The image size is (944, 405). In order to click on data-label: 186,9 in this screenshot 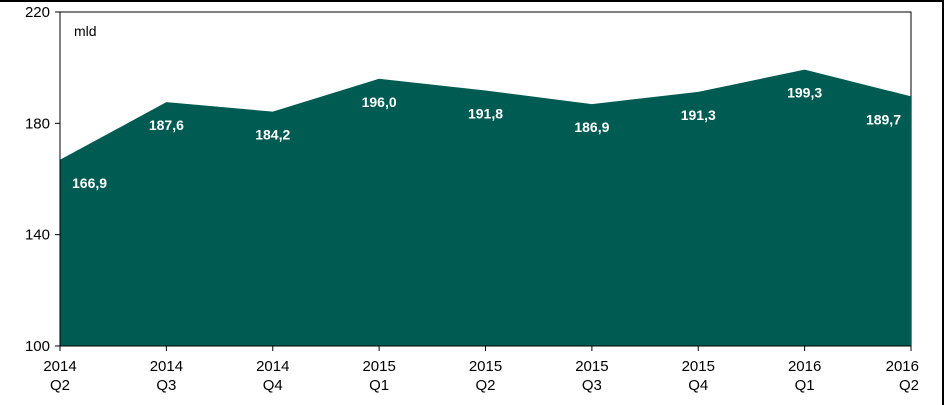, I will do `click(591, 127)`.